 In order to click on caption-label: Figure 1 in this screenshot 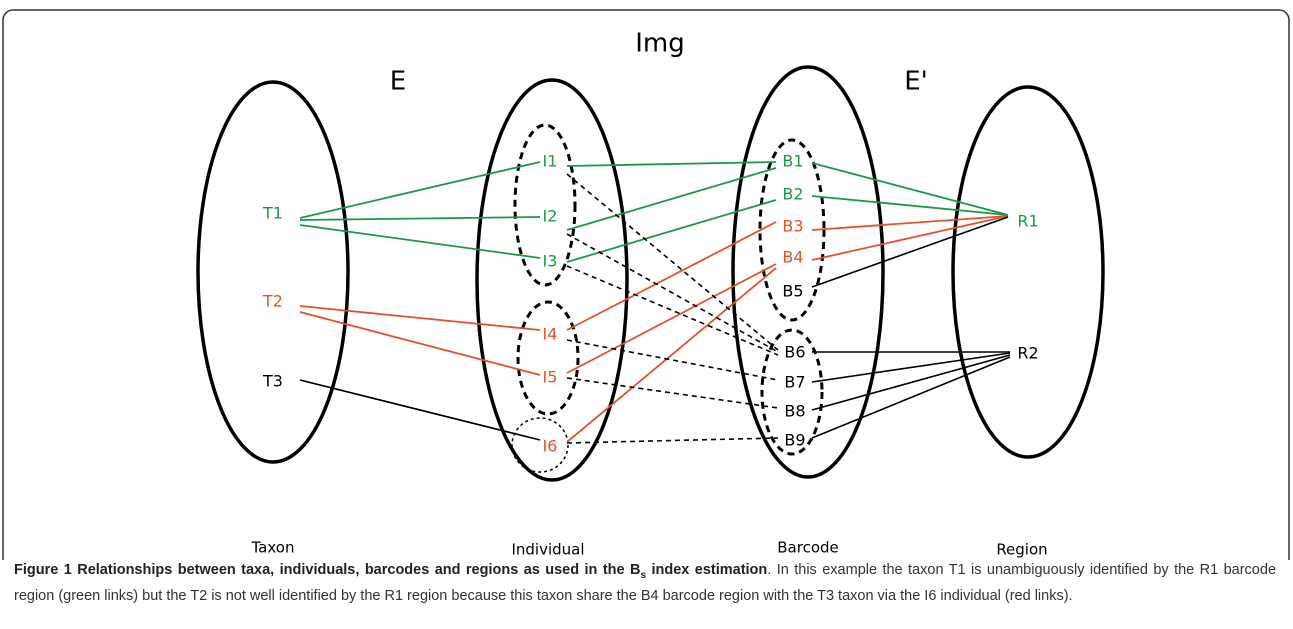, I will do `click(43, 570)`.